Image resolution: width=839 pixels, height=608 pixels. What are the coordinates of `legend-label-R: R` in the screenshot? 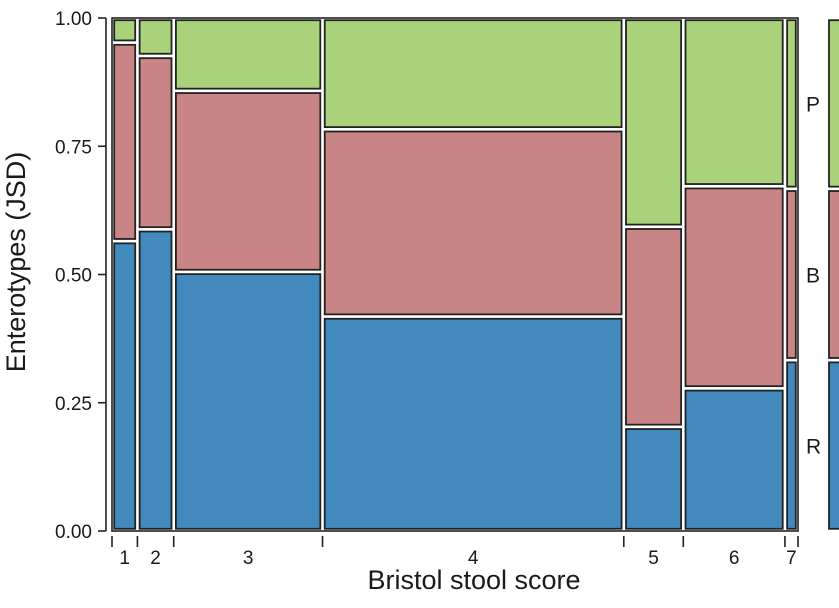 It's located at (813, 447).